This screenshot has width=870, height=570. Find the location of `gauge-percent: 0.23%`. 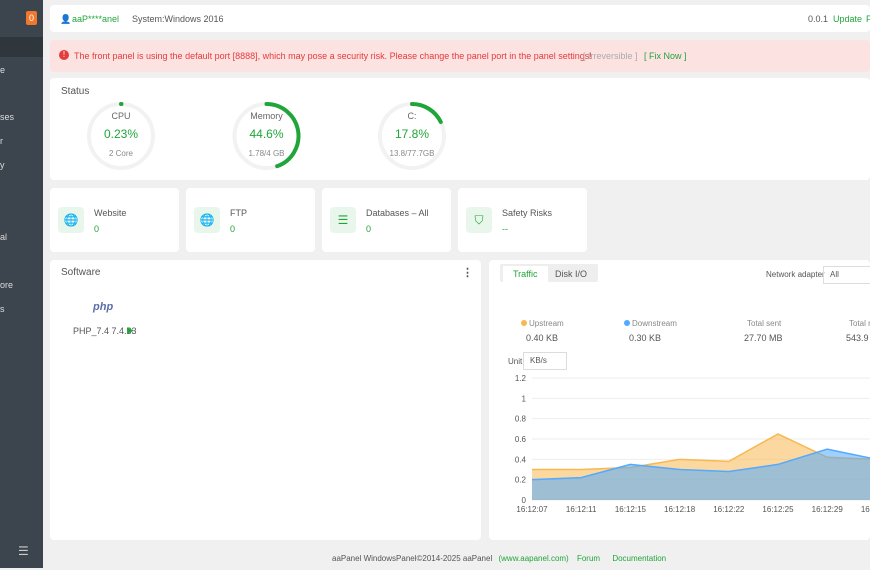

gauge-percent: 0.23% is located at coordinates (121, 134).